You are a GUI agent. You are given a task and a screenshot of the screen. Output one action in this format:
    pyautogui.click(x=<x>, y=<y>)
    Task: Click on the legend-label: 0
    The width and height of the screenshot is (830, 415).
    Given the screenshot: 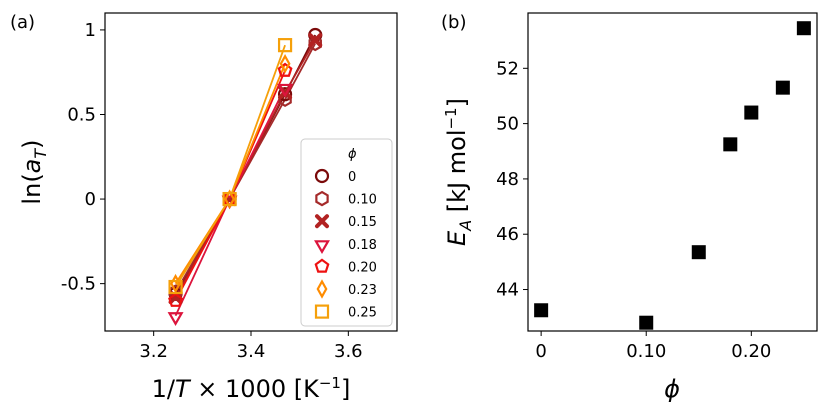 What is the action you would take?
    pyautogui.click(x=352, y=177)
    